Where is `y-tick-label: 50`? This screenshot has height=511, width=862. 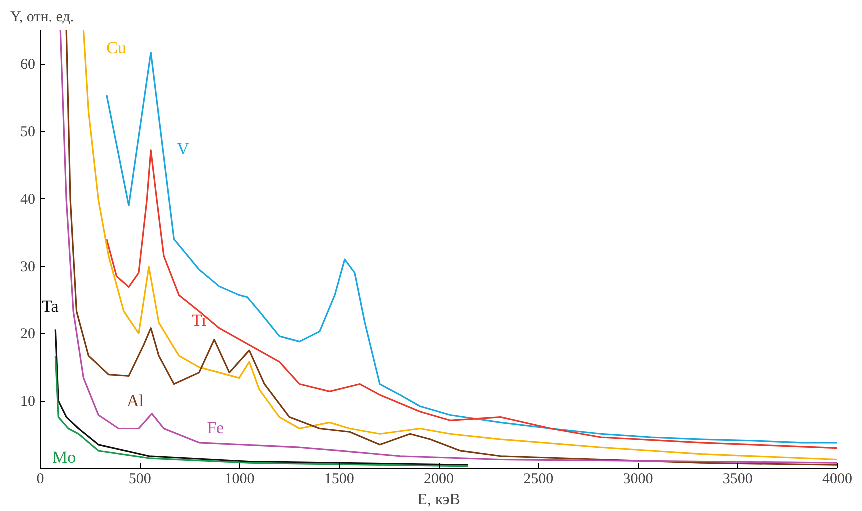
y-tick-label: 50 is located at coordinates (28, 132).